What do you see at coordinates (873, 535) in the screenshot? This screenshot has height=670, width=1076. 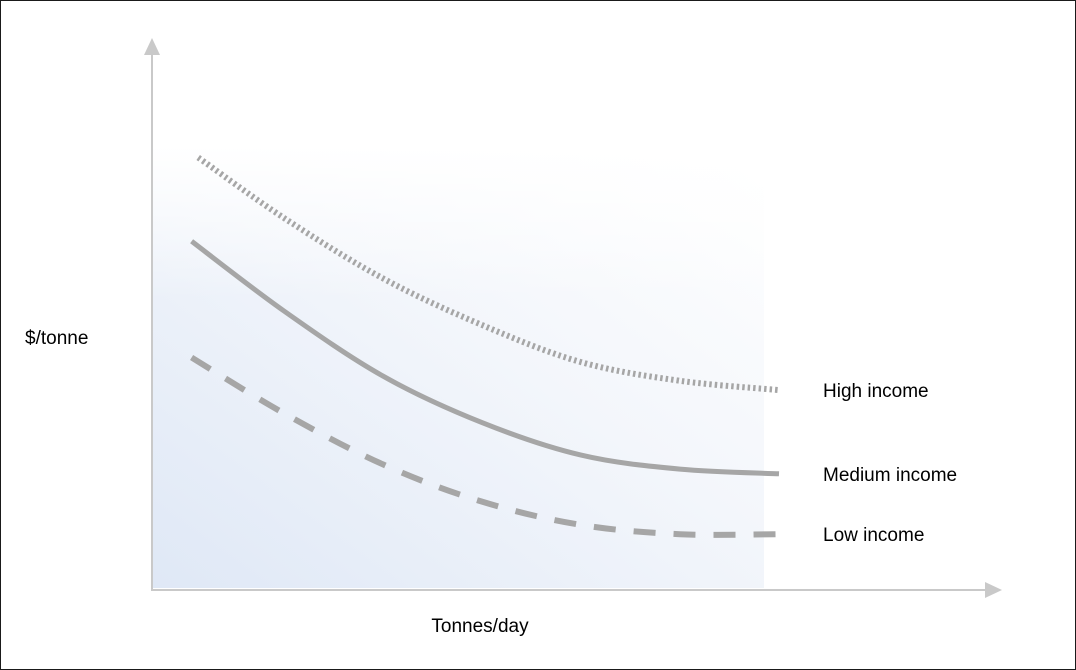 I see `series-label-low-income: Low income` at bounding box center [873, 535].